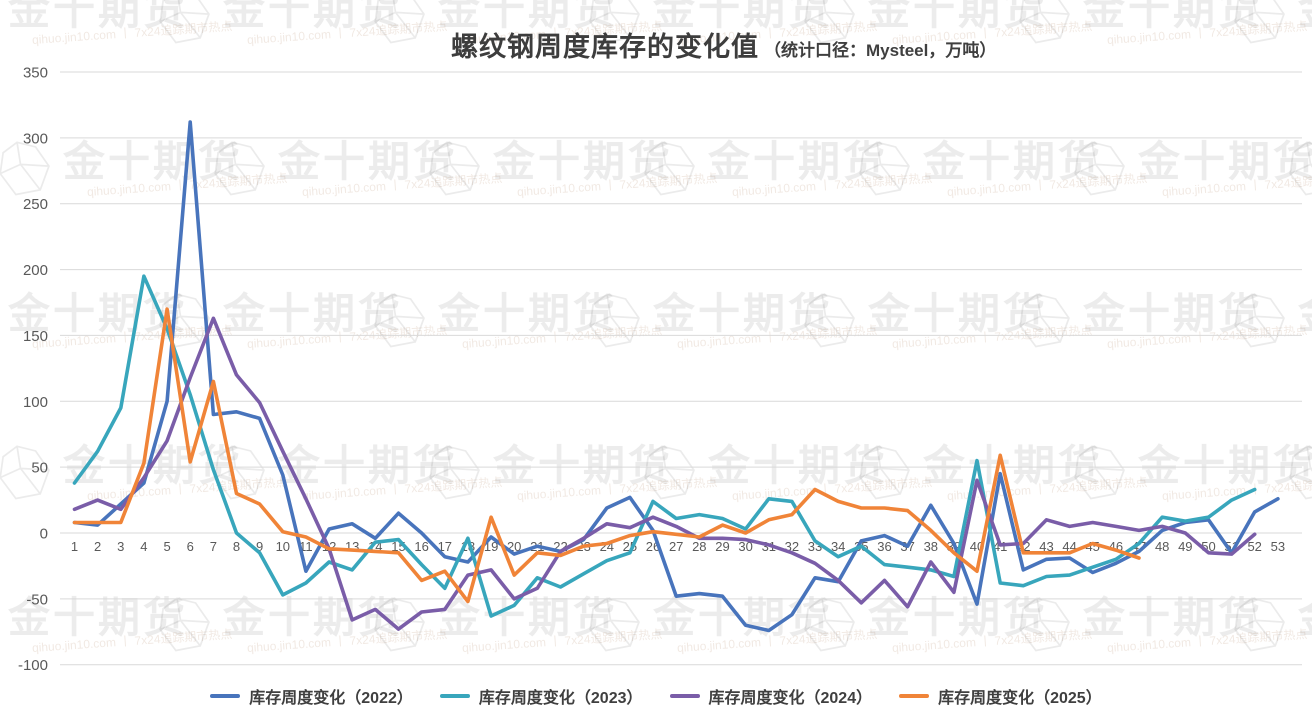 This screenshot has height=727, width=1312. What do you see at coordinates (37, 599) in the screenshot?
I see `y-tick-label: -50` at bounding box center [37, 599].